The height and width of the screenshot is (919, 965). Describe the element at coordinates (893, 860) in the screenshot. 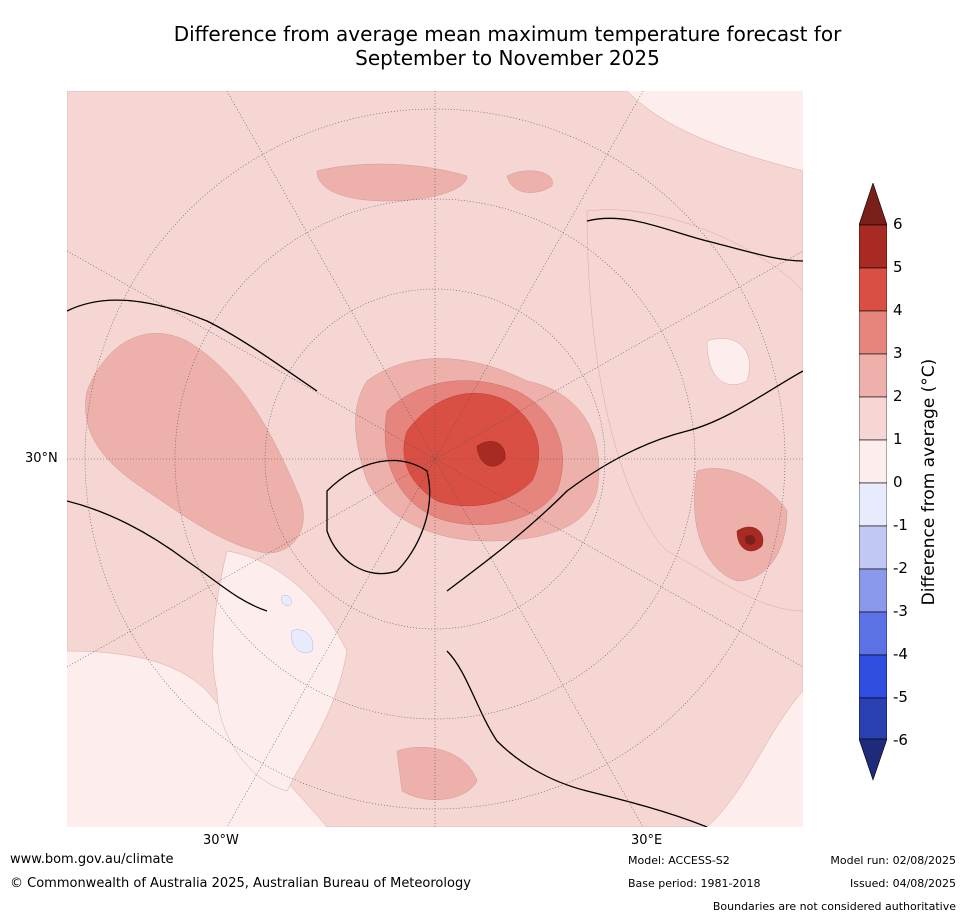

I see `model-run-text: Model run: 02/08/2025` at that location.